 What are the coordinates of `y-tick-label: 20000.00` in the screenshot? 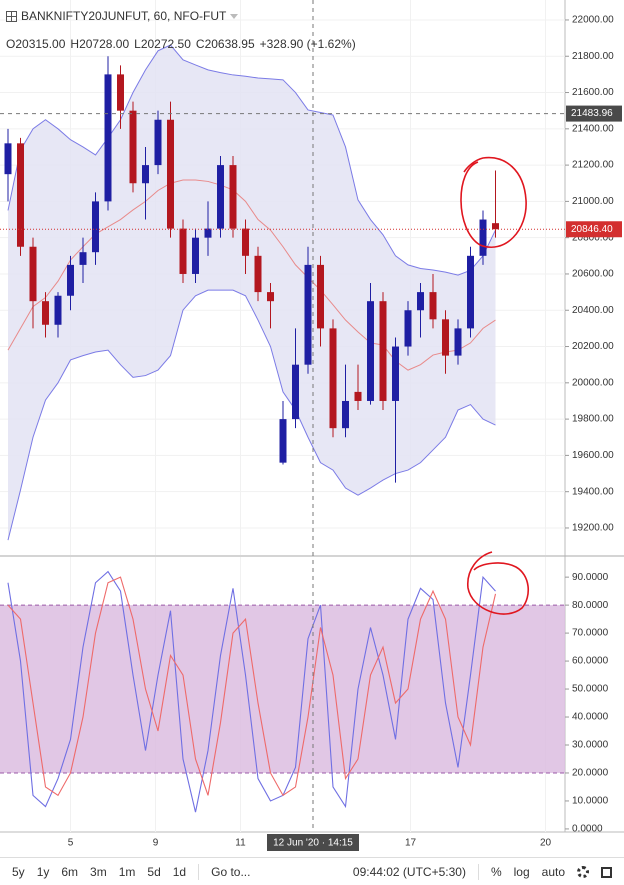 It's located at (593, 382).